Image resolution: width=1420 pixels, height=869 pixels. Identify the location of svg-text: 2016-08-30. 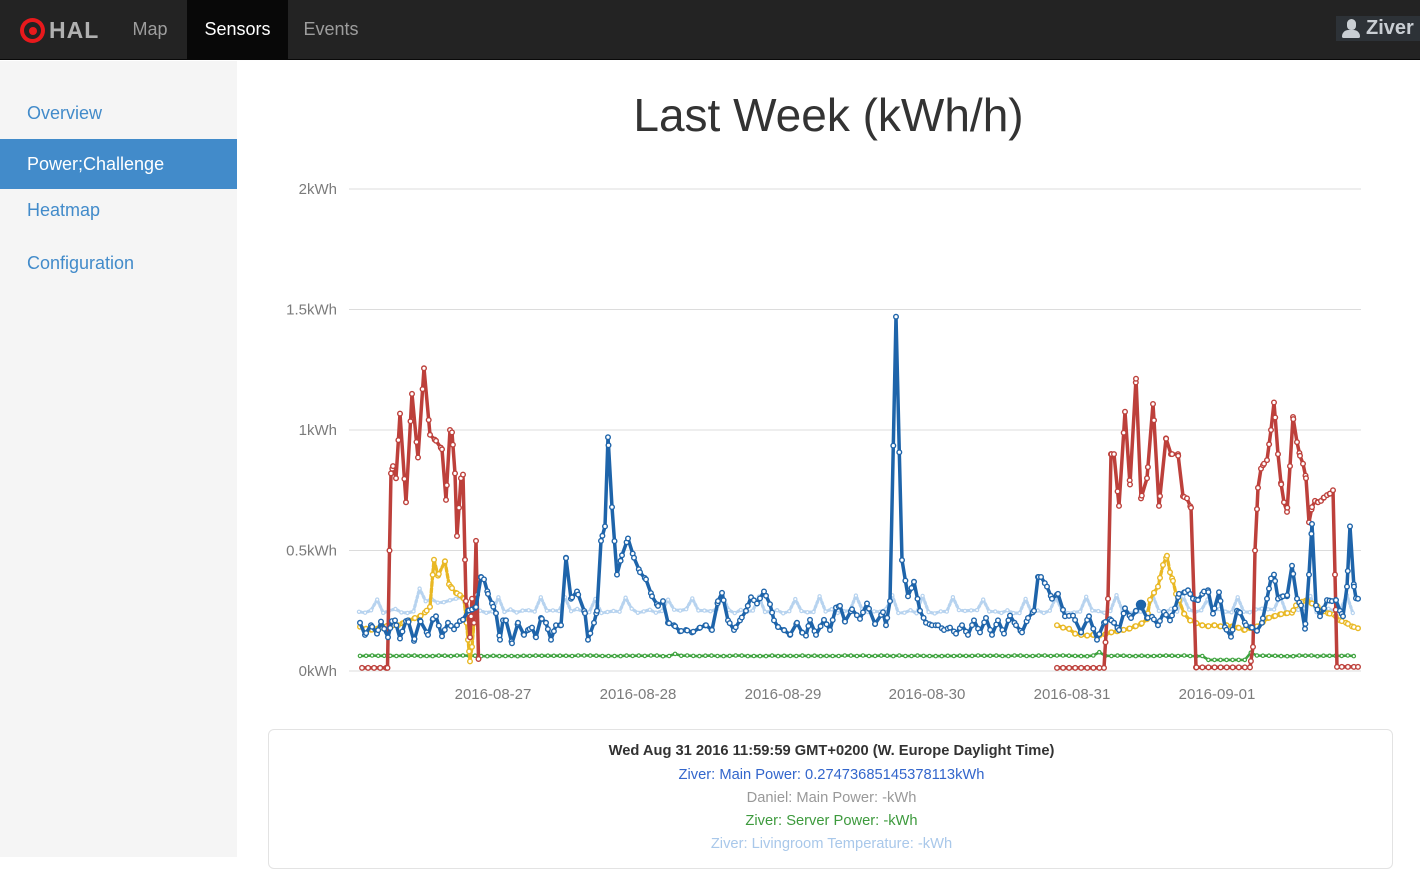
(927, 694).